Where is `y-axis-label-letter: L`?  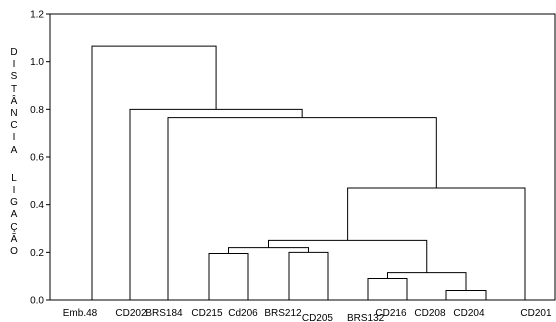 y-axis-label-letter: L is located at coordinates (14, 178).